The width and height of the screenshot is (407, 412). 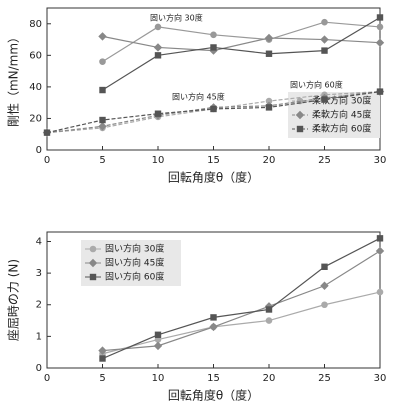 I want to click on y-tick-label: 4, so click(x=39, y=241).